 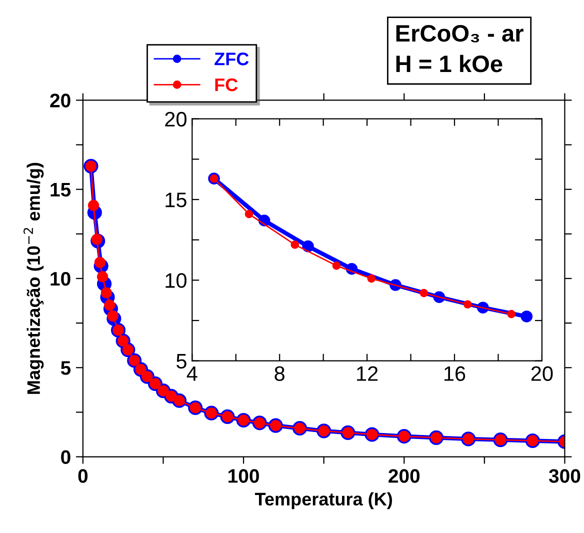 What do you see at coordinates (192, 373) in the screenshot?
I see `x-tick-label: 4` at bounding box center [192, 373].